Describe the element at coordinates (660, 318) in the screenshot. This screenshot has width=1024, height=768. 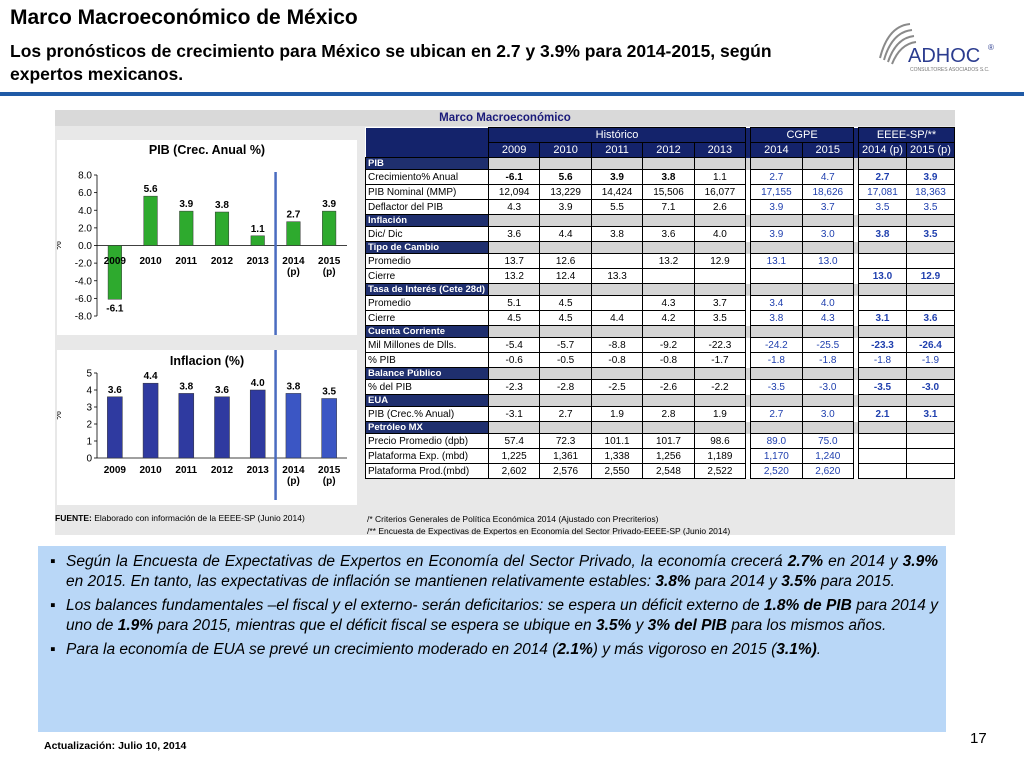
I see `table-row: Cierre 4.5 4.5 4.4 4.2 3.5 3.8 4.3 3.1 3.6` at that location.